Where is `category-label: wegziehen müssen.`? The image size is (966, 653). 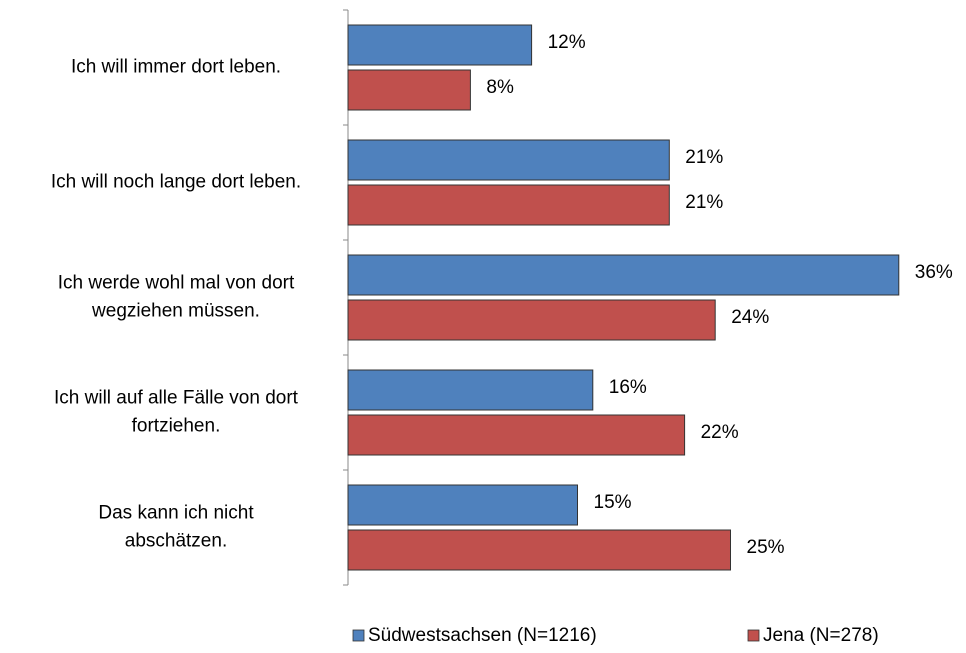 category-label: wegziehen müssen. is located at coordinates (175, 311).